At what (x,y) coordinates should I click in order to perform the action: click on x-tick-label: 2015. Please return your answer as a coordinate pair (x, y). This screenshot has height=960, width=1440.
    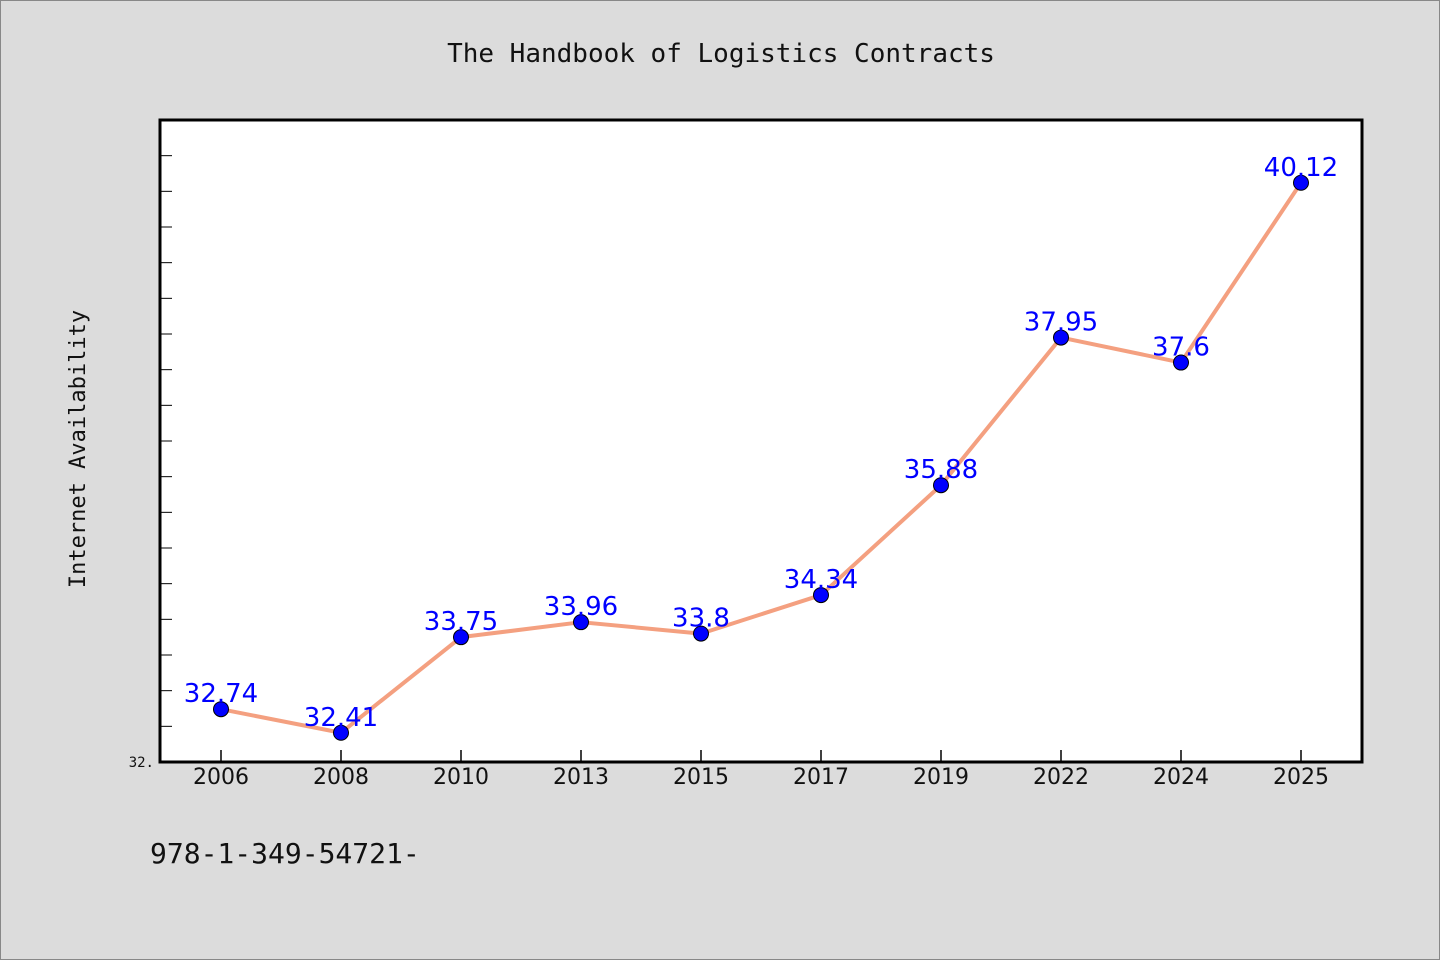
    Looking at the image, I should click on (701, 777).